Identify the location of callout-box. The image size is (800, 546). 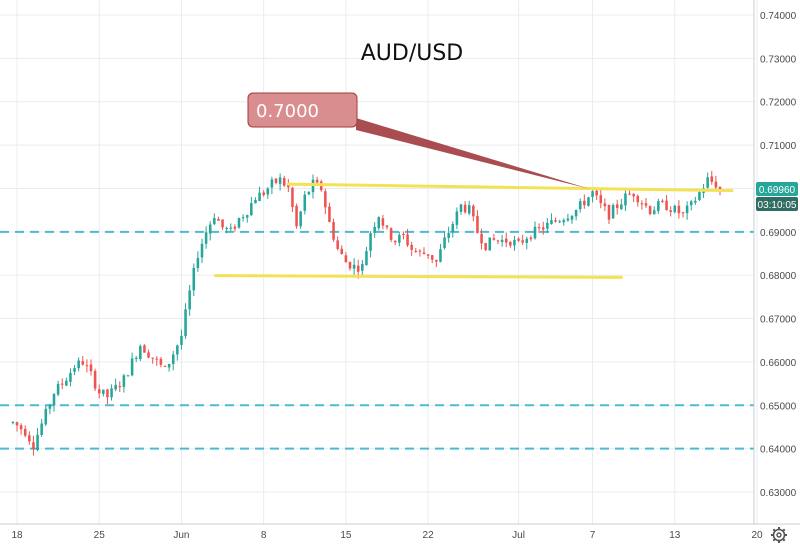
(302, 110).